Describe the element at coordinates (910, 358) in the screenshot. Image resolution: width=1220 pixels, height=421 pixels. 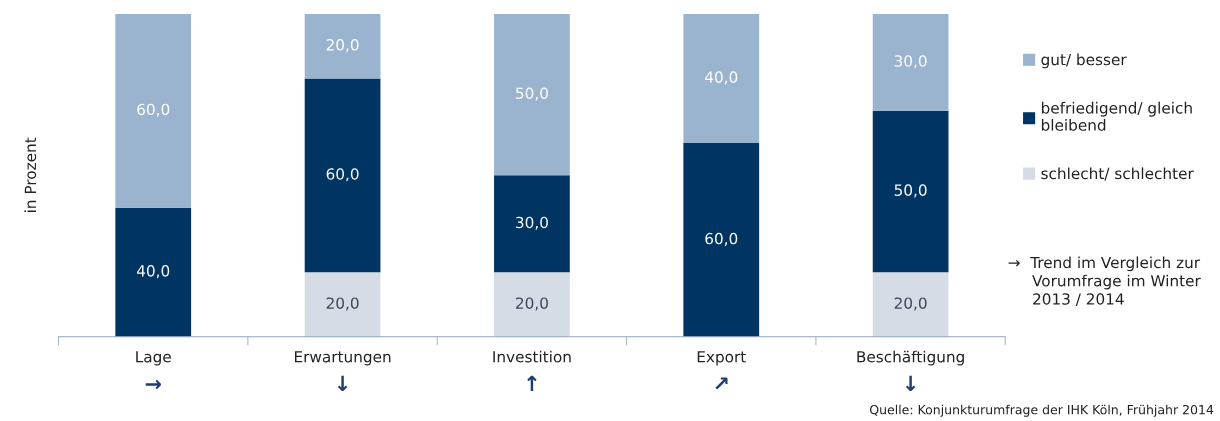
I see `x-tick-label: Beschäftigung` at that location.